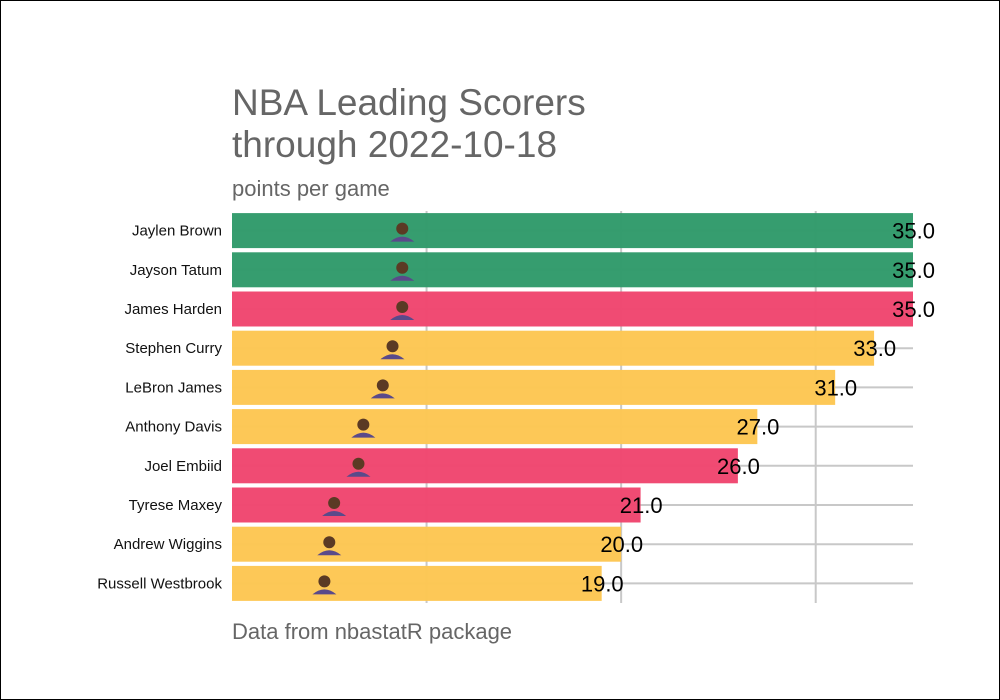  Describe the element at coordinates (173, 348) in the screenshot. I see `category-label: Stephen Curry` at that location.